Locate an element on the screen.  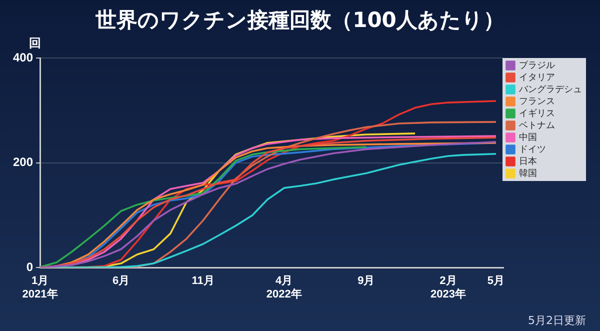
text: 5月2日更新 is located at coordinates (557, 320).